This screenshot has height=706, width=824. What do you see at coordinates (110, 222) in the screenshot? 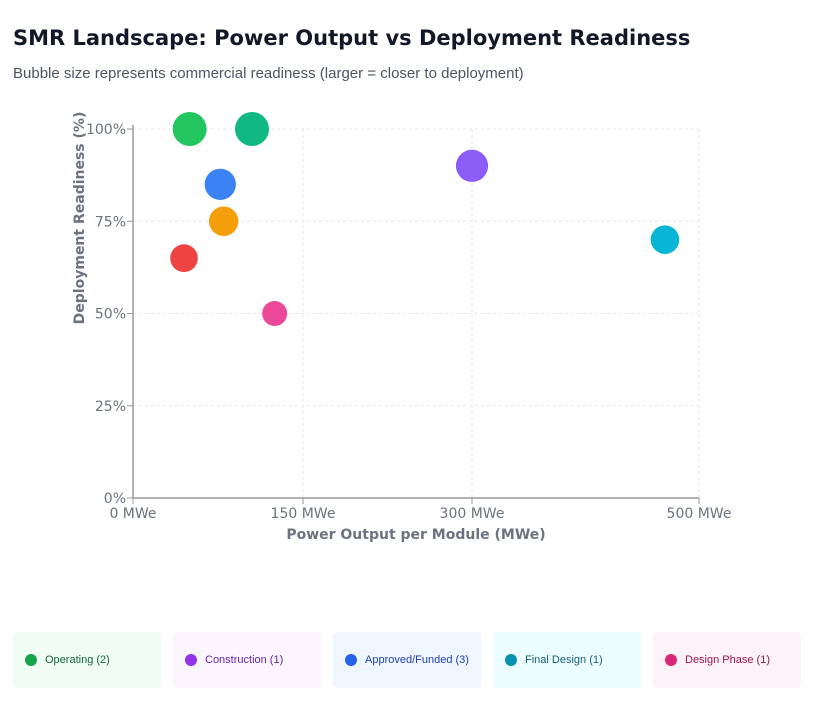
I see `y-tick-label: 75%` at bounding box center [110, 222].